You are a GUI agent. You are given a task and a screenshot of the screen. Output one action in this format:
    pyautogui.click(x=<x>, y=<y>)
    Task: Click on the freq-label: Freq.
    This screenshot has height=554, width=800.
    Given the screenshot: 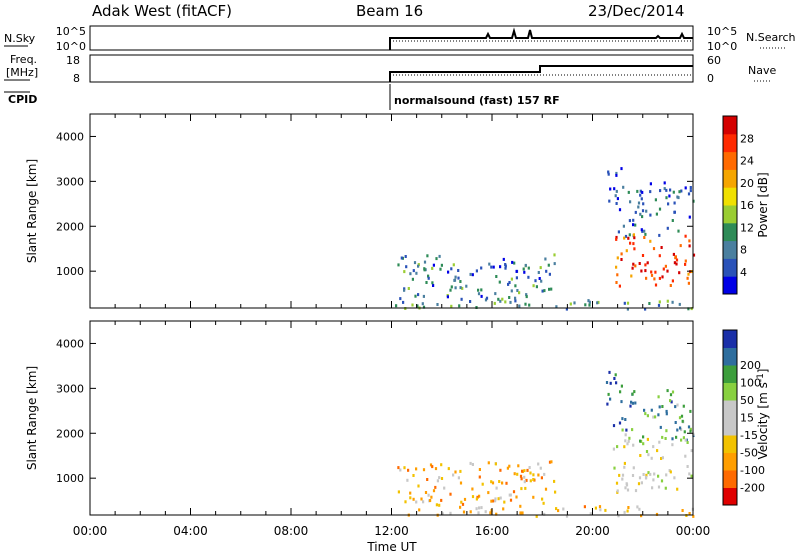 What is the action you would take?
    pyautogui.click(x=23, y=59)
    